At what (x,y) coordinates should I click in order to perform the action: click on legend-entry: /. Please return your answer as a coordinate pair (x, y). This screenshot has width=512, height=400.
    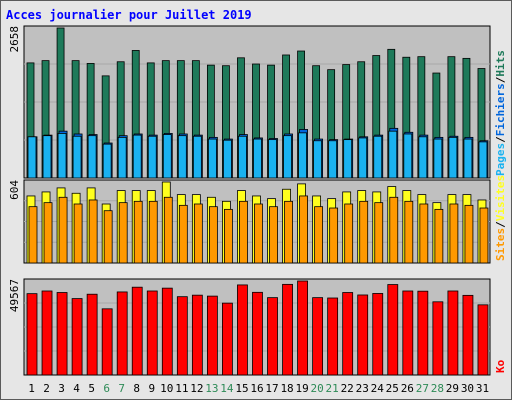
    Looking at the image, I should click on (500, 224).